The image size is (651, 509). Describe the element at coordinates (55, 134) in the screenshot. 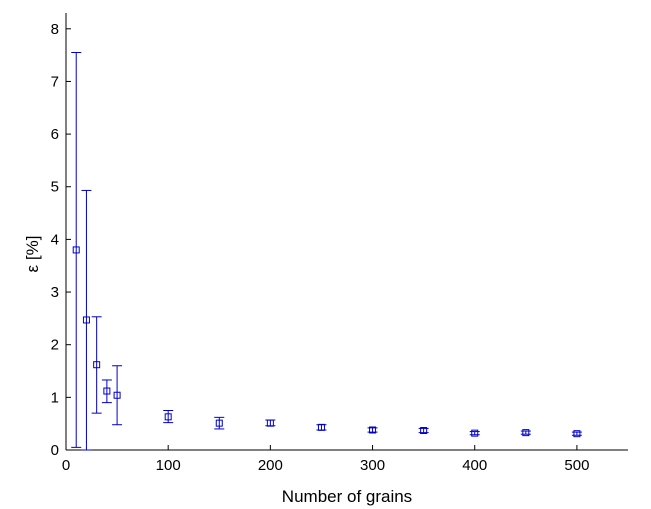

I see `y-tick-label: 6` at that location.